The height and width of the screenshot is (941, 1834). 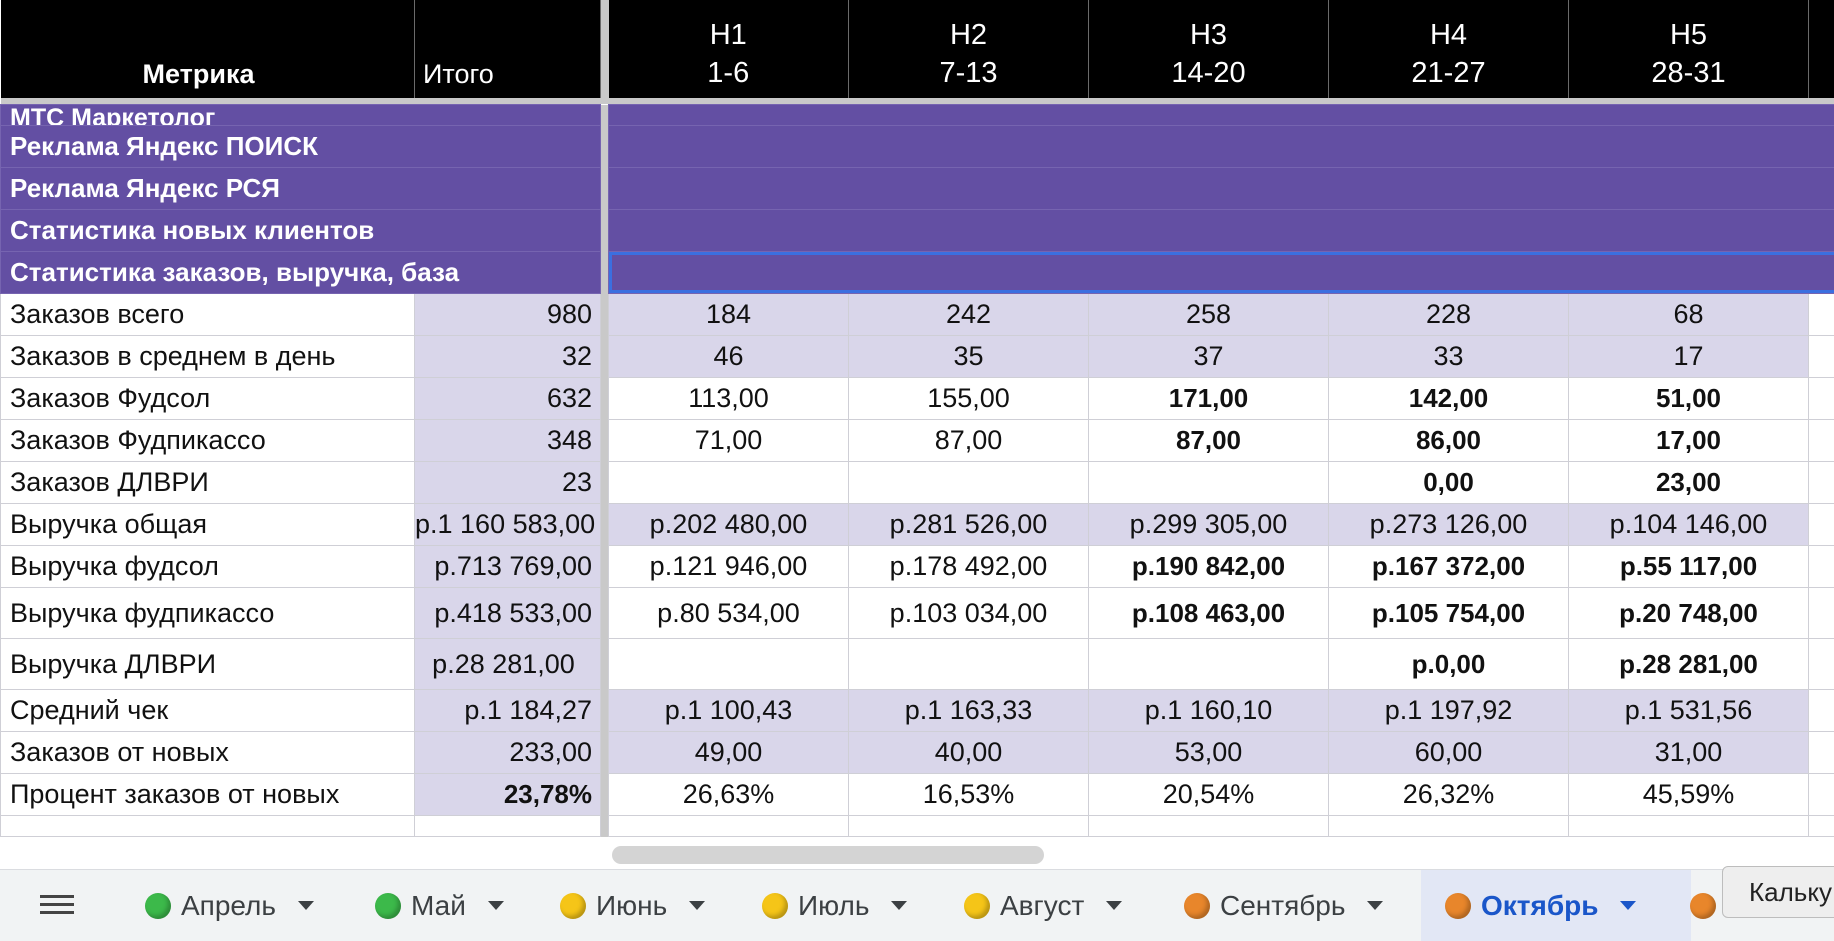 What do you see at coordinates (828, 855) in the screenshot?
I see `horizontal-scrollbar` at bounding box center [828, 855].